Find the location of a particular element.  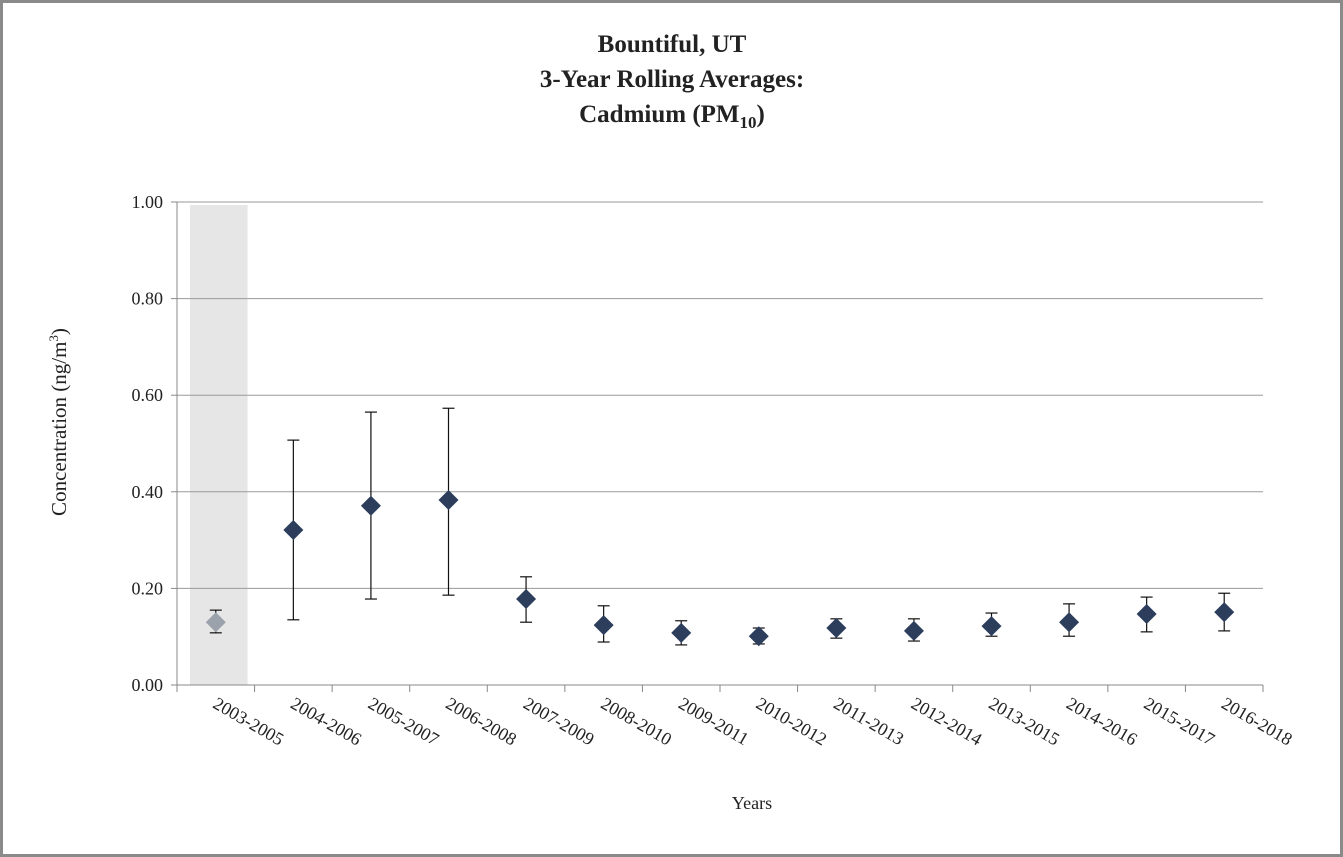

y-tick-label: 1.00 is located at coordinates (148, 202).